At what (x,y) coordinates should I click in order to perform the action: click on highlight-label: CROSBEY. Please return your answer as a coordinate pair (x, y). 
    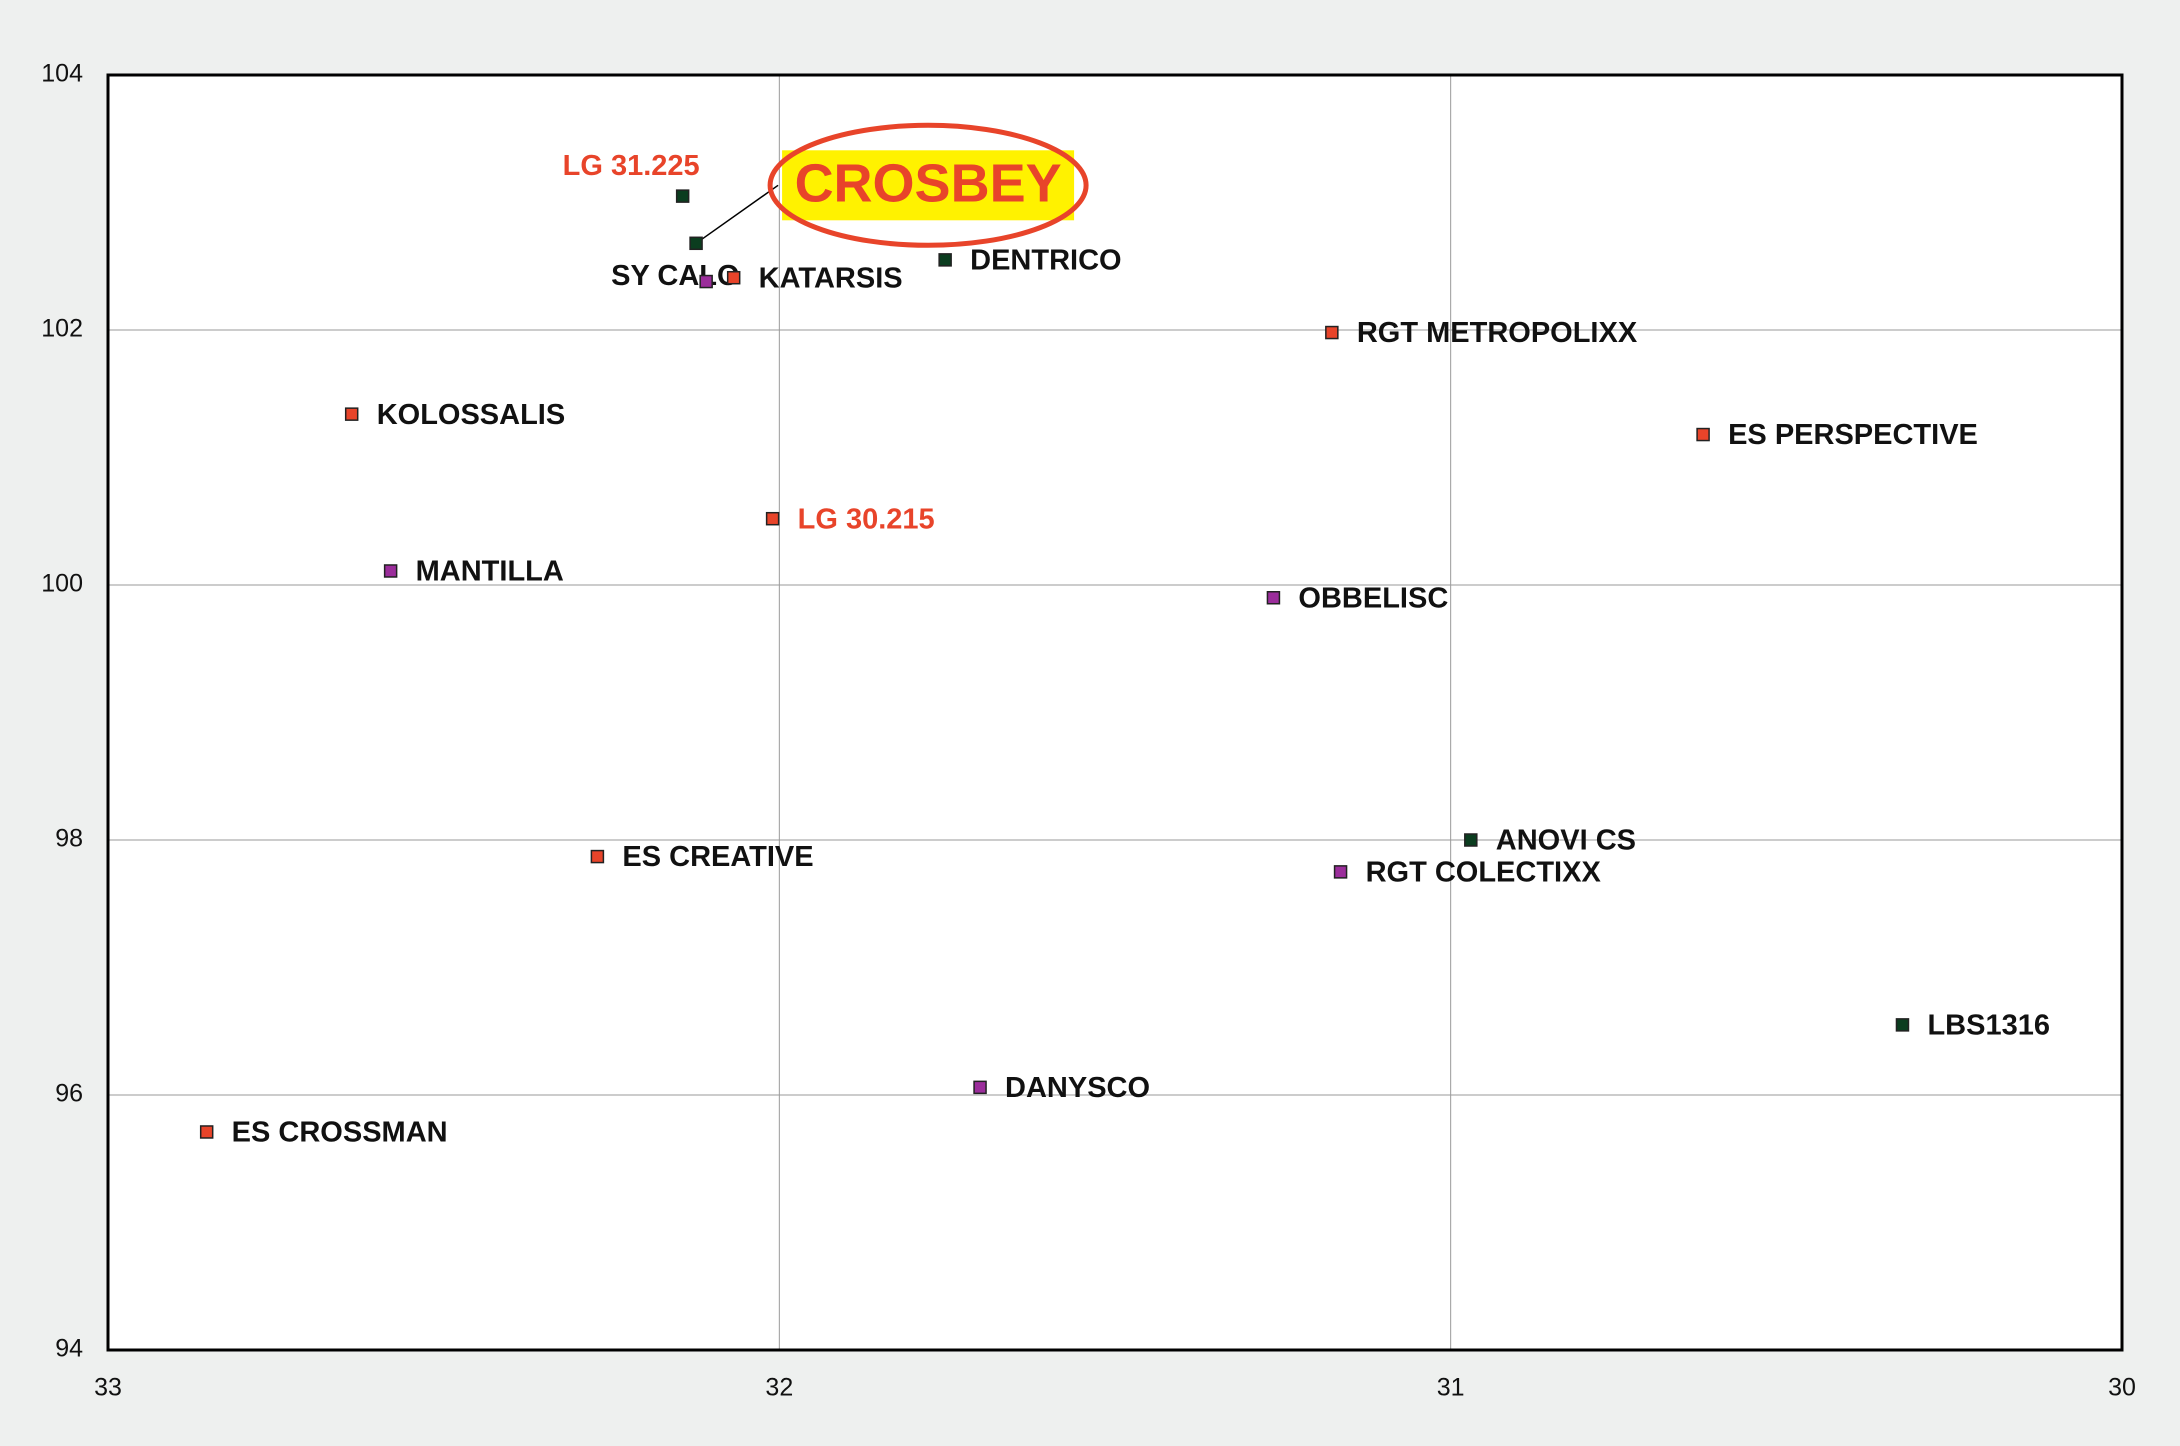
    Looking at the image, I should click on (928, 184).